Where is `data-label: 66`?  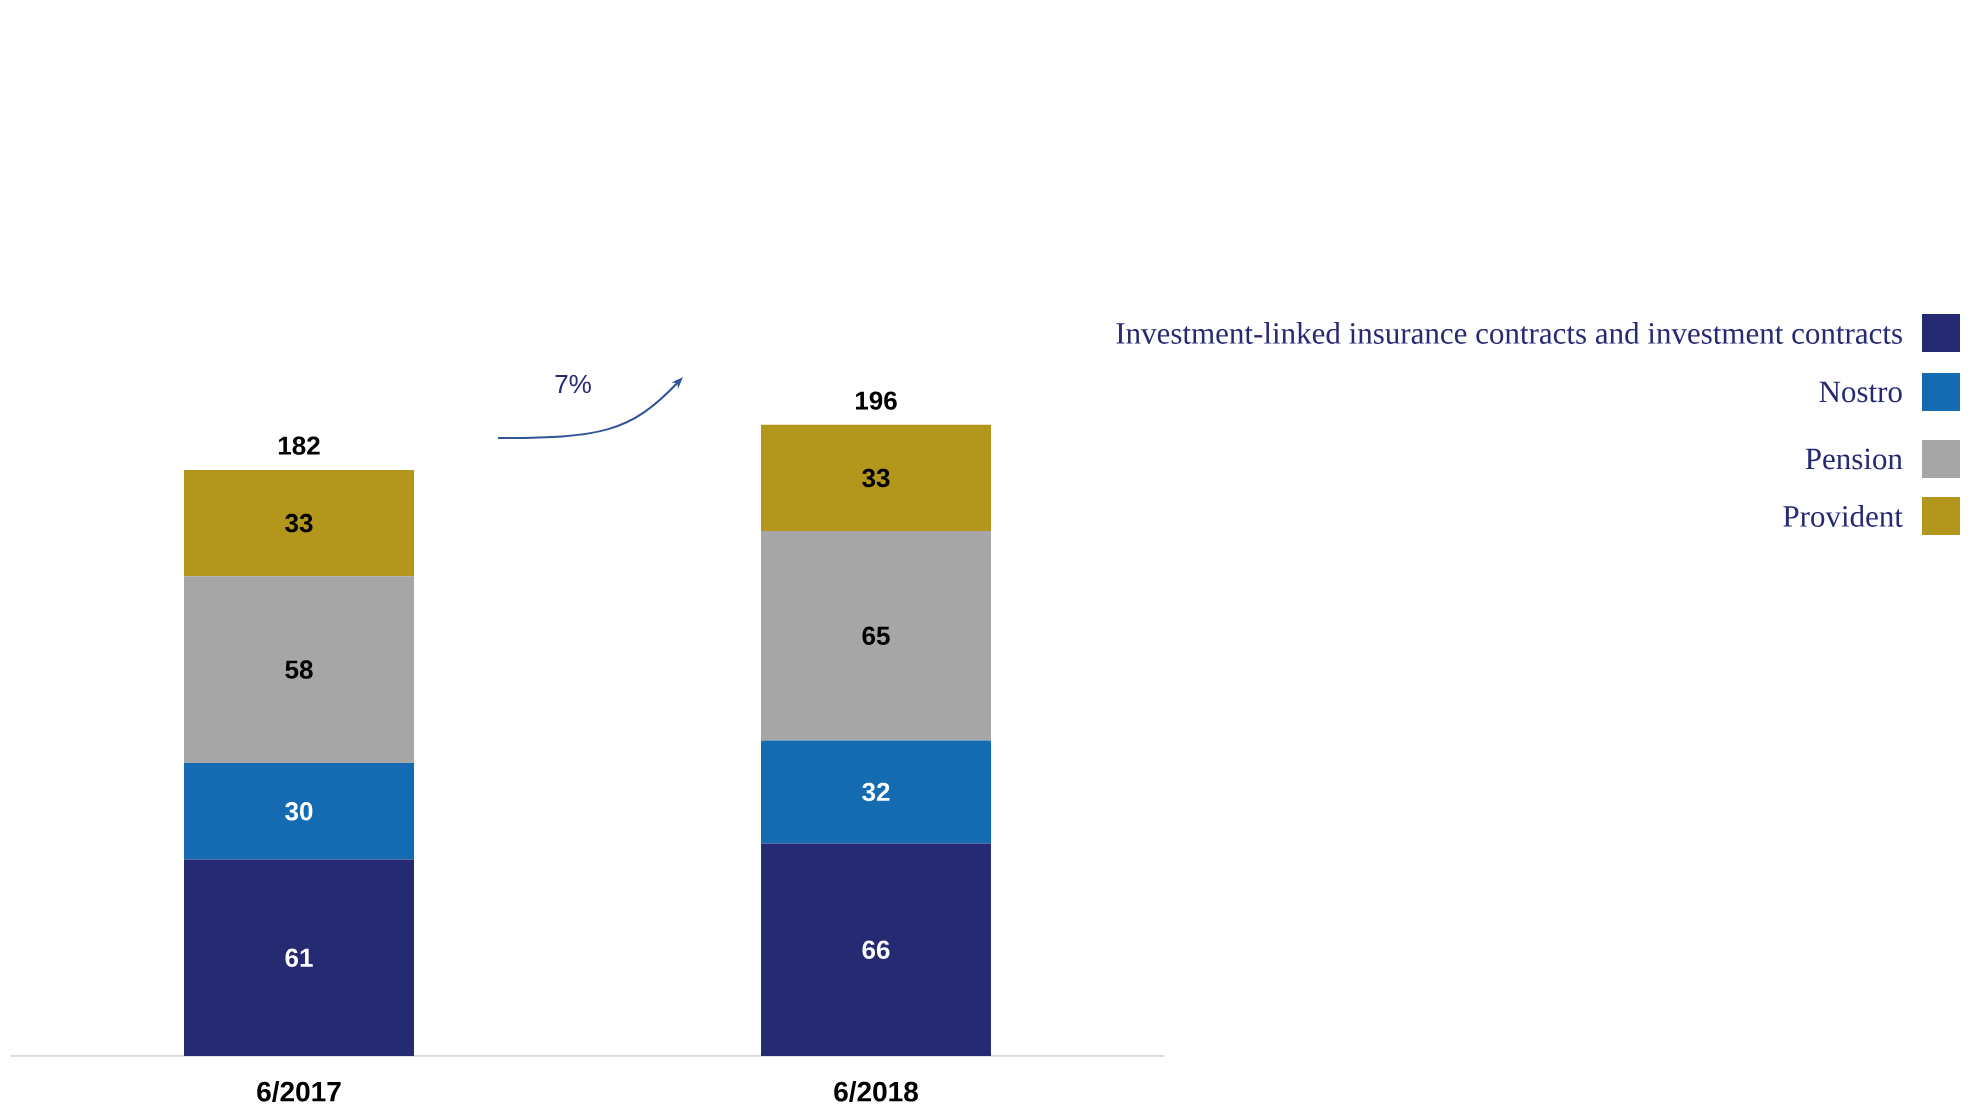
data-label: 66 is located at coordinates (876, 949).